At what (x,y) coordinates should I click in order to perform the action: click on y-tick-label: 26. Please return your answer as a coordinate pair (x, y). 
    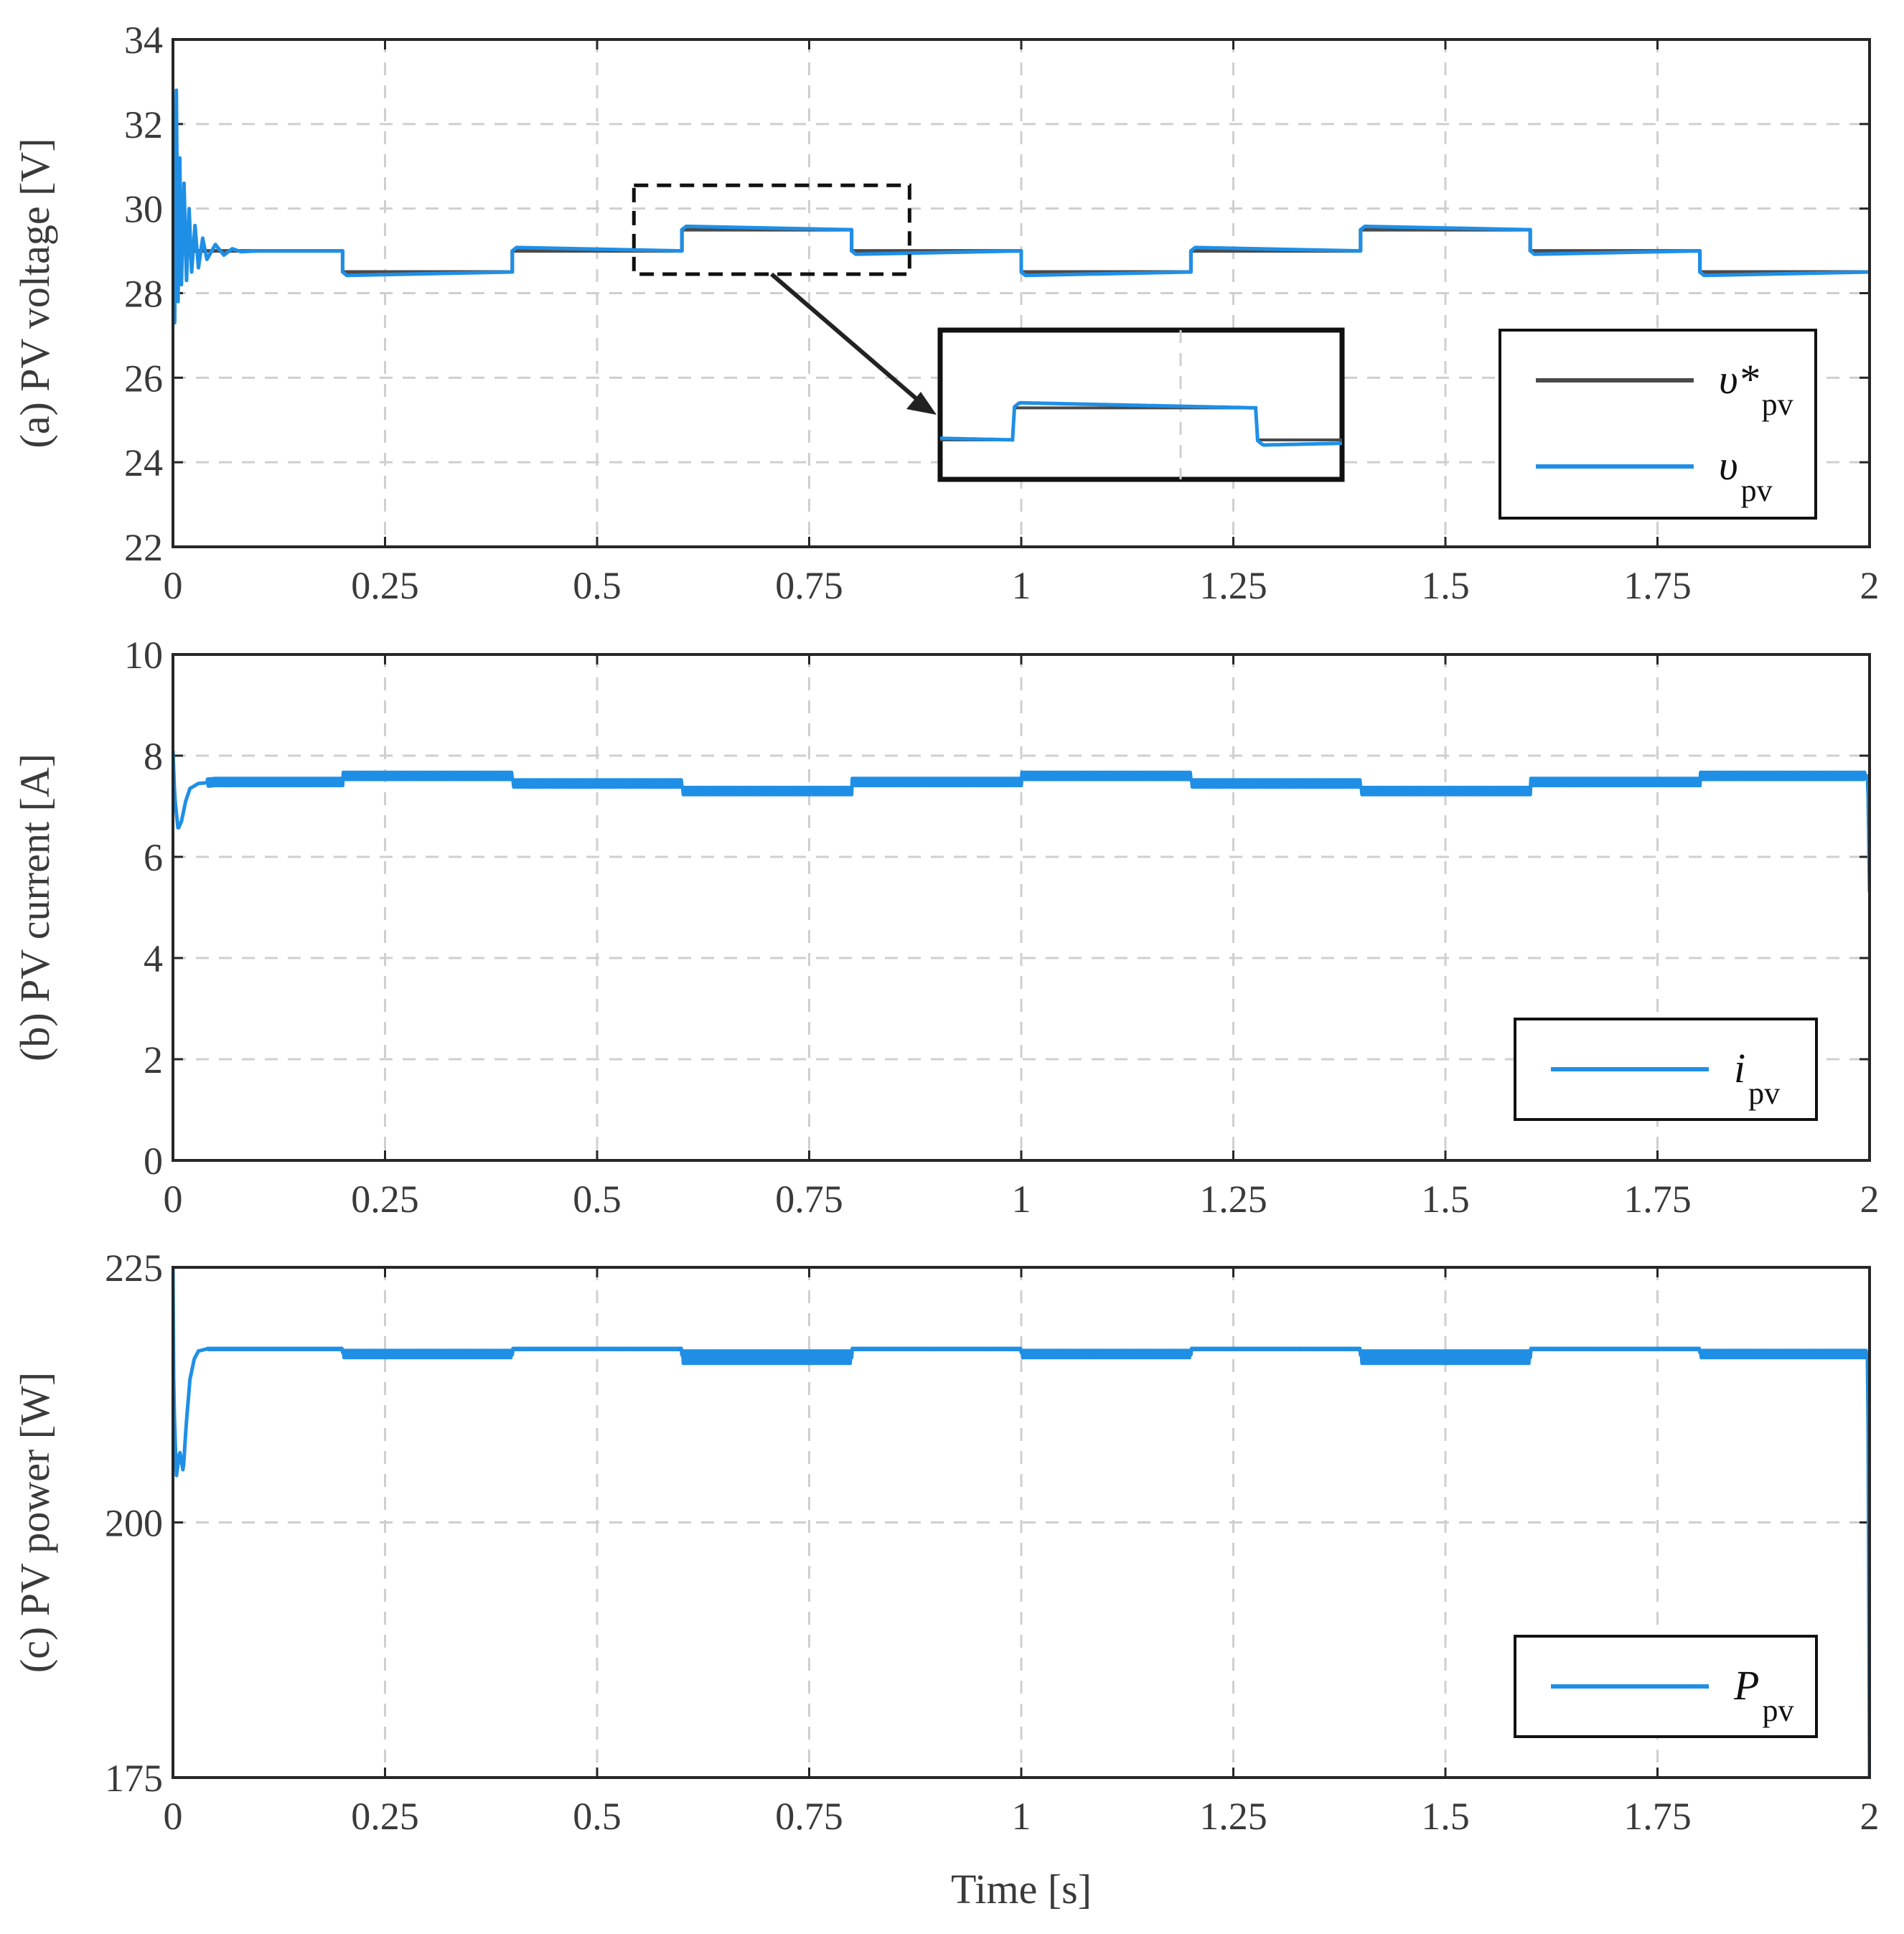
    Looking at the image, I should click on (143, 378).